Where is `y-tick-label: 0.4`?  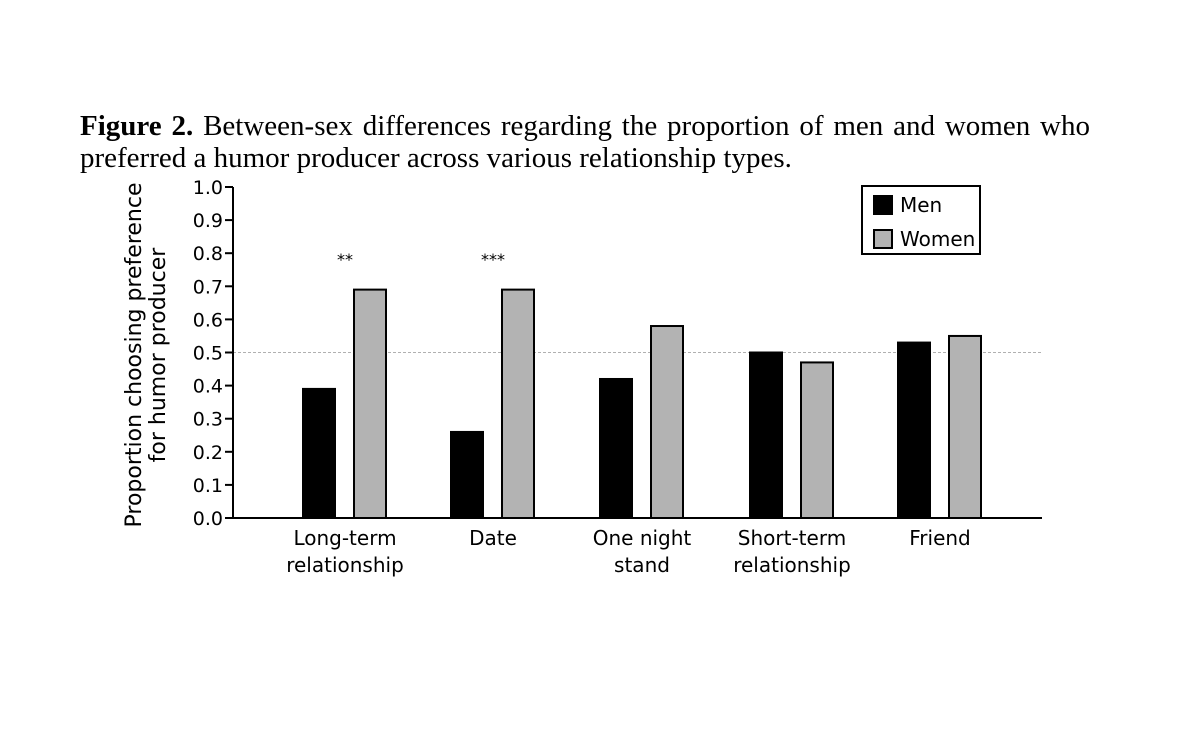
y-tick-label: 0.4 is located at coordinates (208, 387).